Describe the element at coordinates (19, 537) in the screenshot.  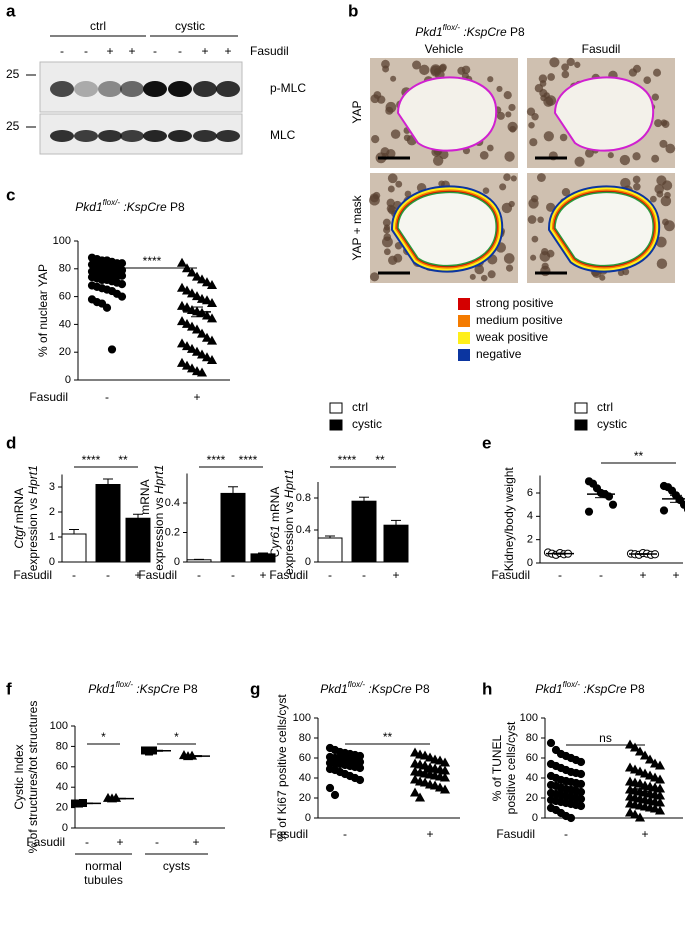
I see `text-span: Ctgf` at that location.